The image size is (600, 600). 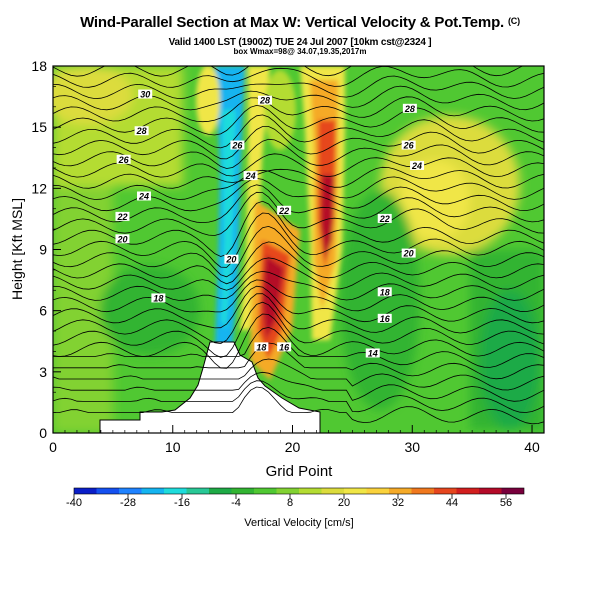 What do you see at coordinates (299, 491) in the screenshot?
I see `colorbar-scale` at bounding box center [299, 491].